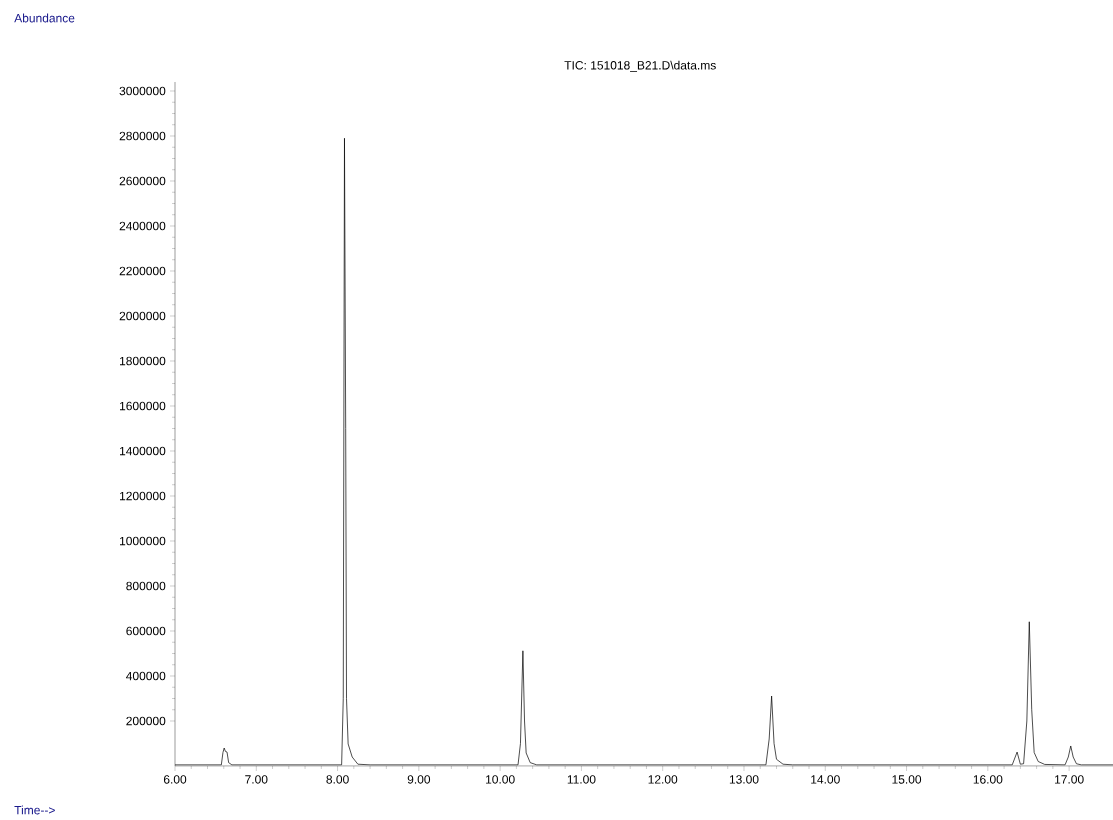  I want to click on y-tick-label: 400000, so click(146, 676).